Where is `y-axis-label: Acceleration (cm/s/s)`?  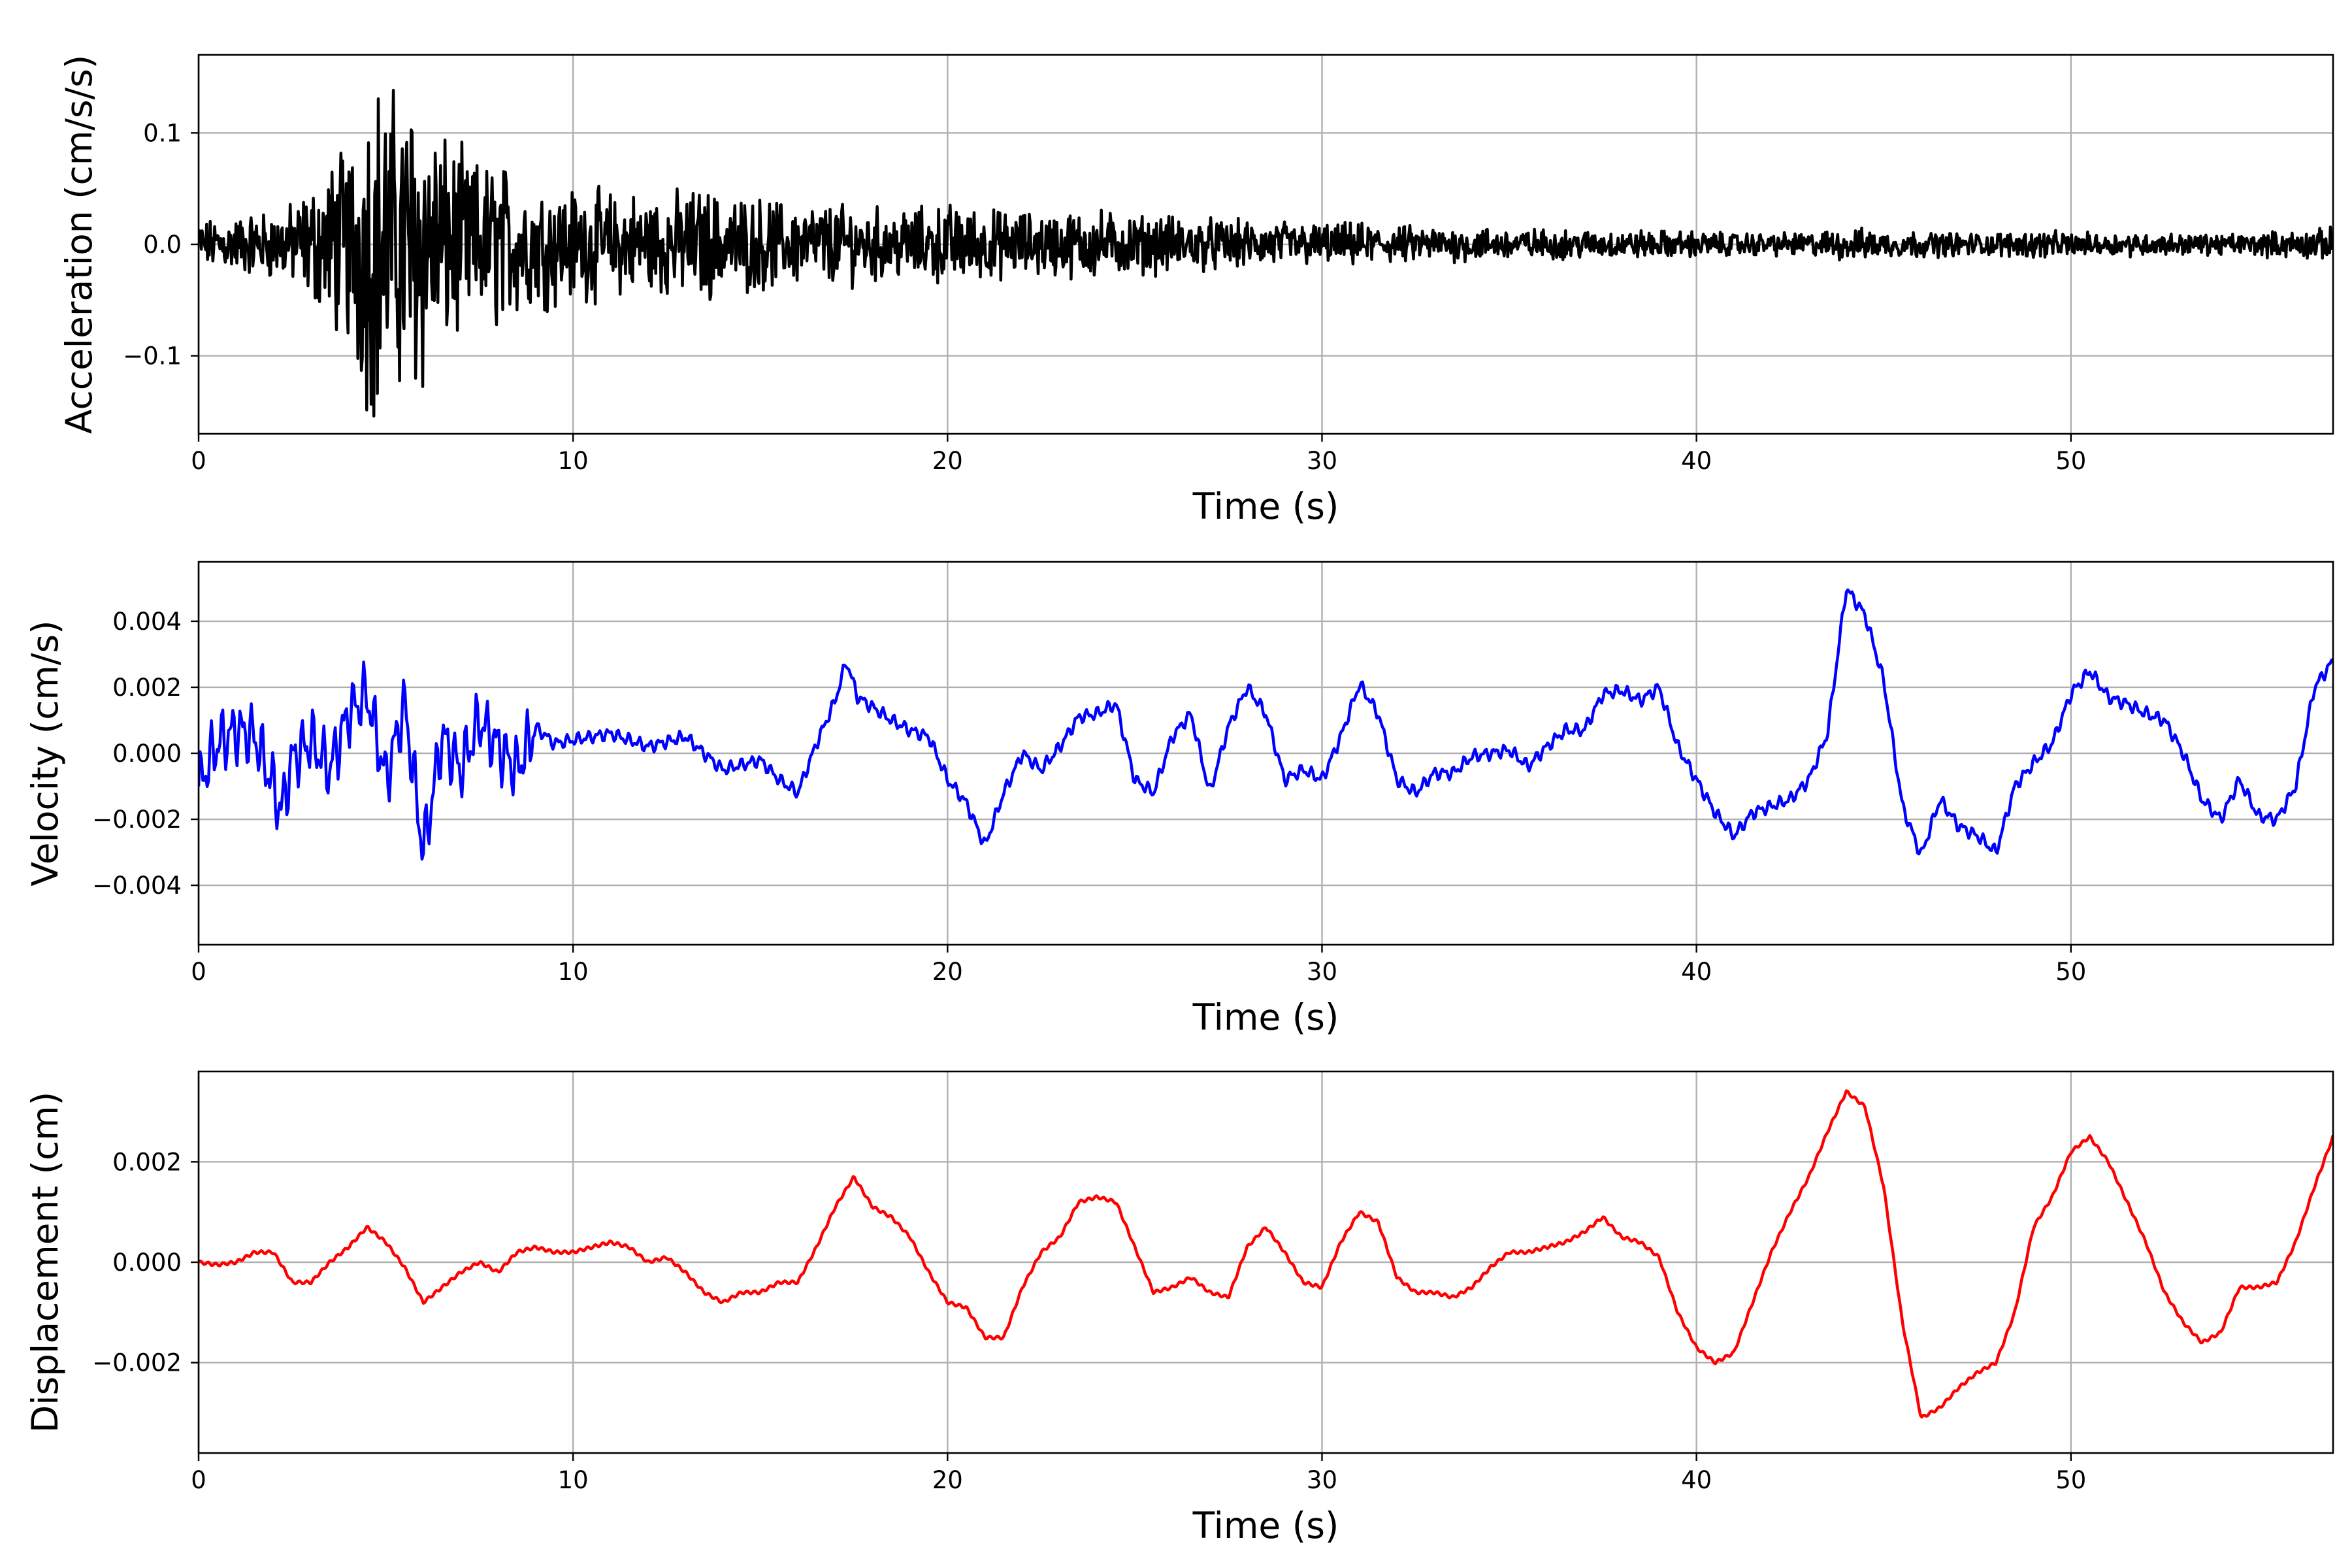 y-axis-label: Acceleration (cm/s/s) is located at coordinates (79, 244).